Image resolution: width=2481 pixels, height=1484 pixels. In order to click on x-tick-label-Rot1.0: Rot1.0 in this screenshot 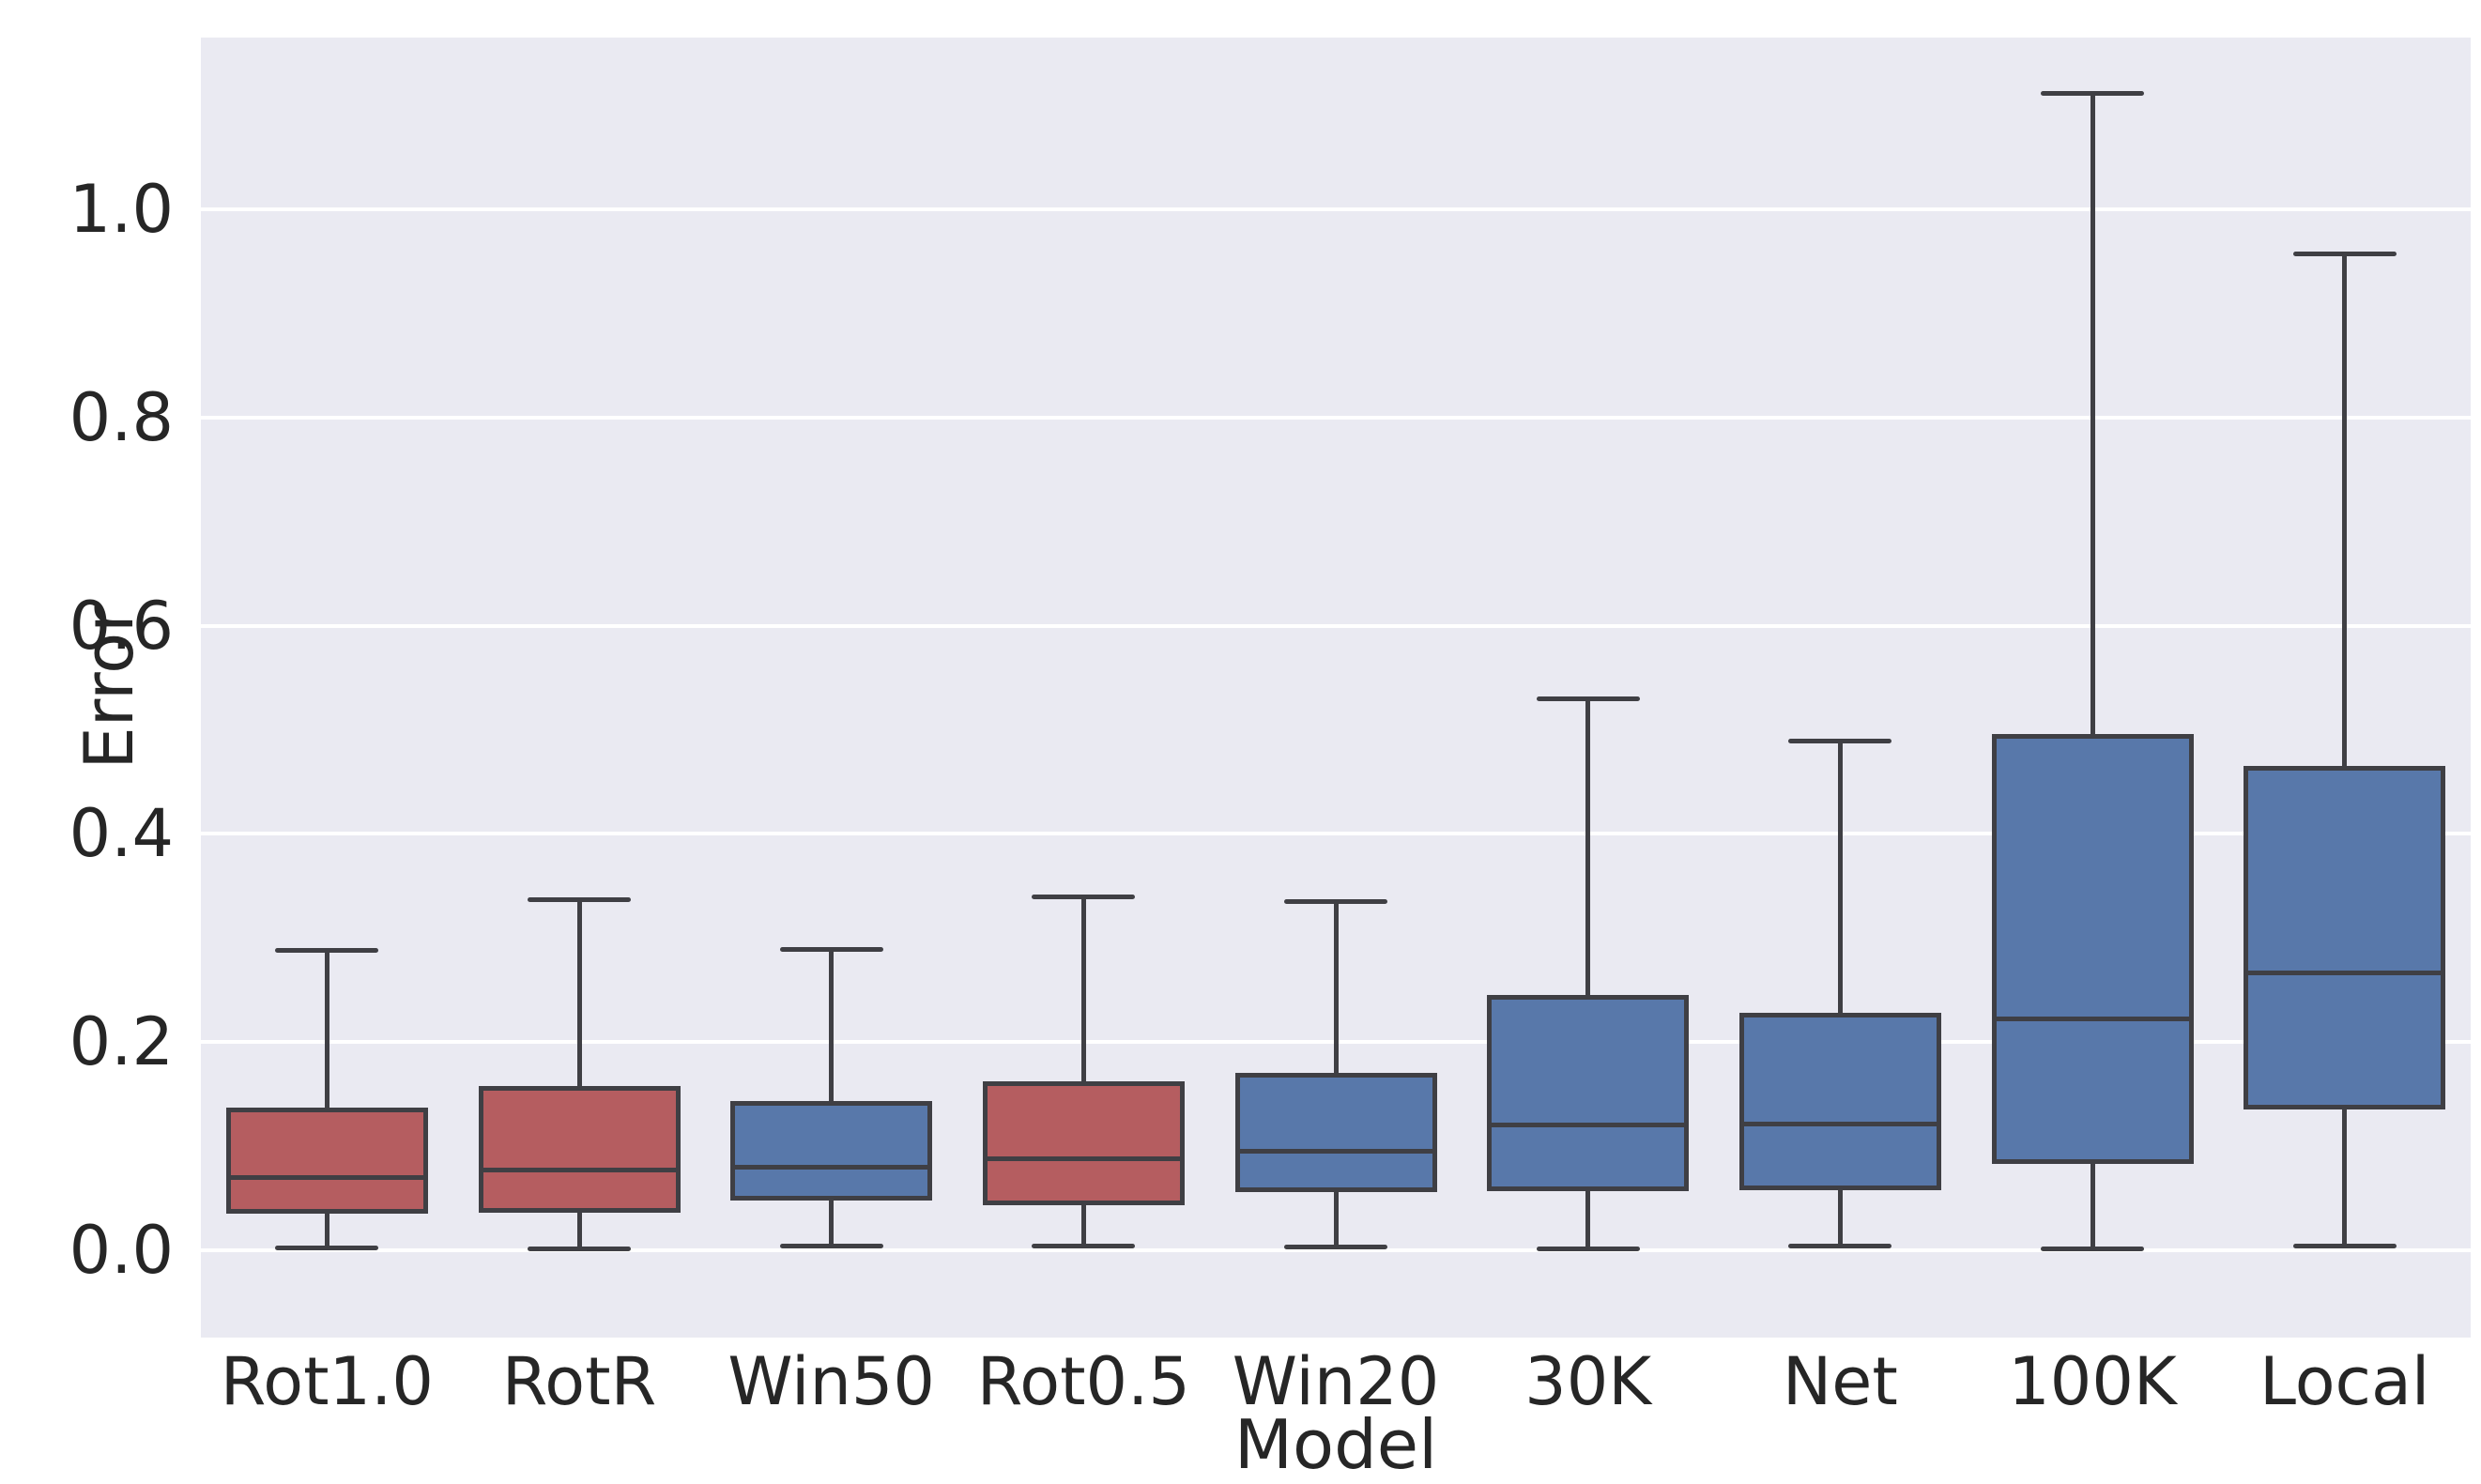, I will do `click(327, 1381)`.